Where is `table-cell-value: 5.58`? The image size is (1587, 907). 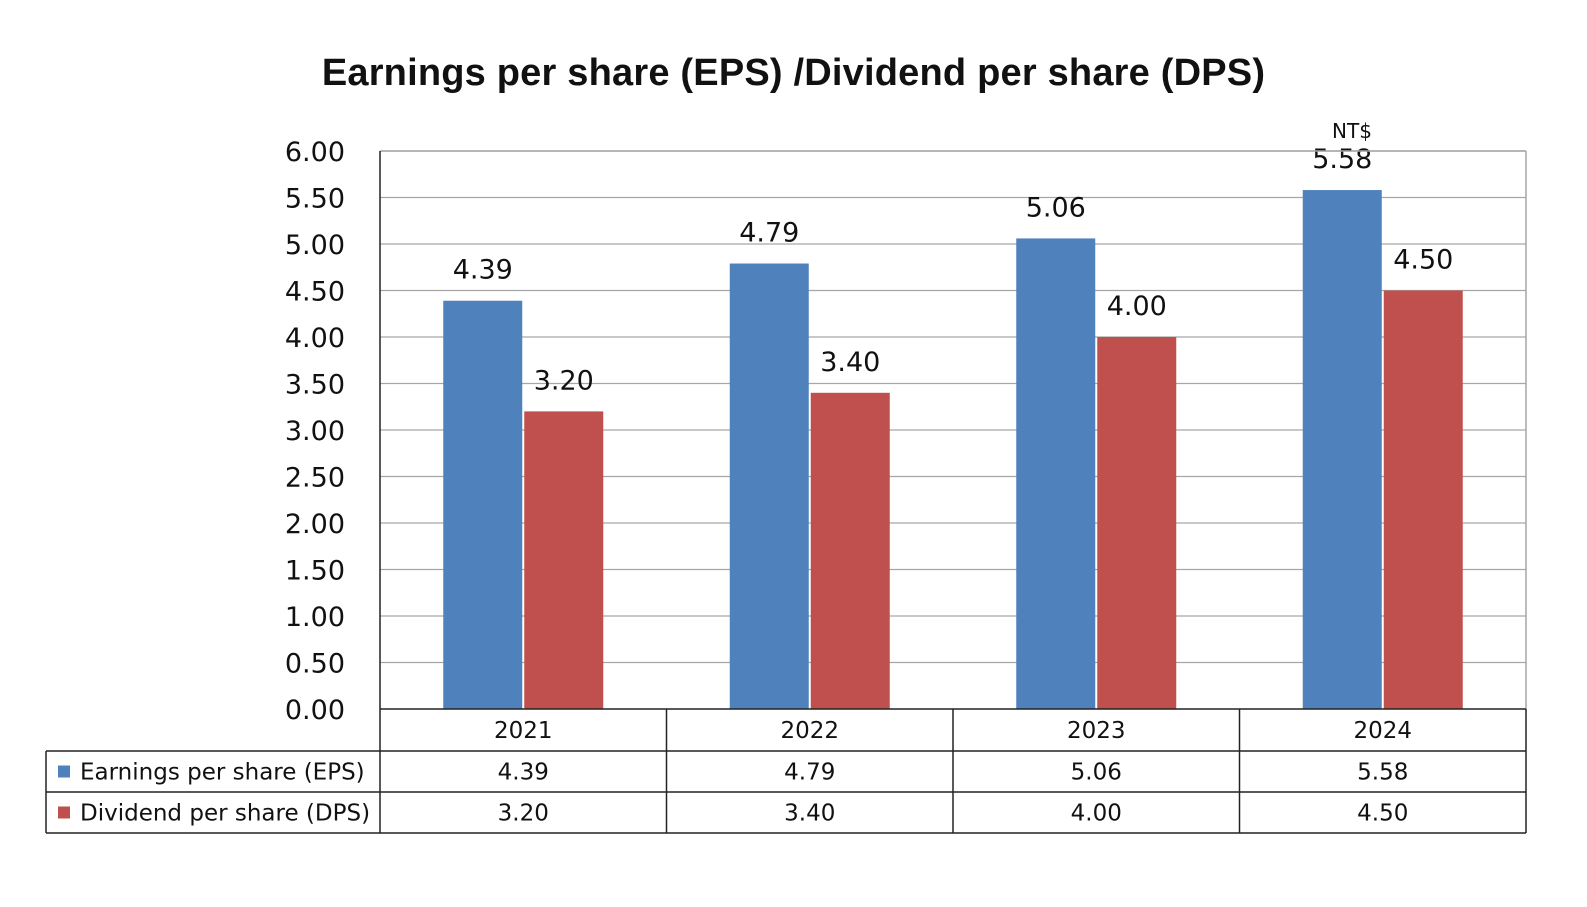
table-cell-value: 5.58 is located at coordinates (1382, 773).